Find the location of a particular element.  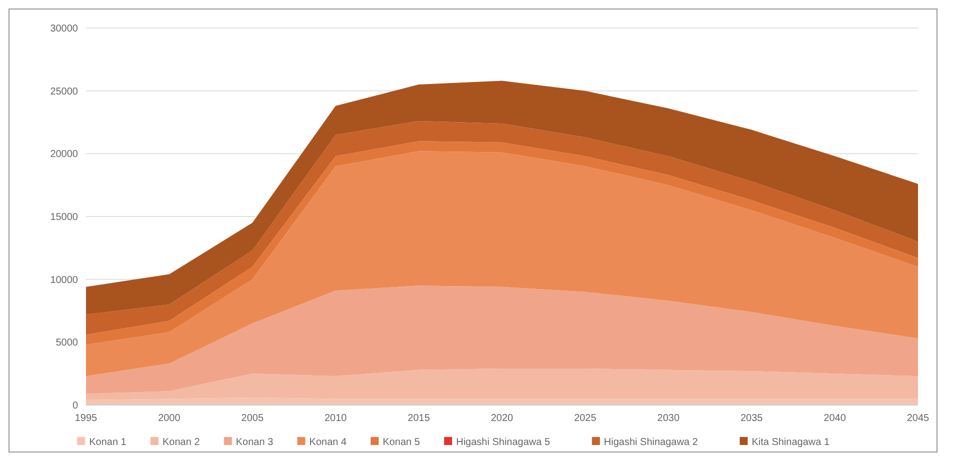

x-tick-label: 2005 is located at coordinates (252, 418).